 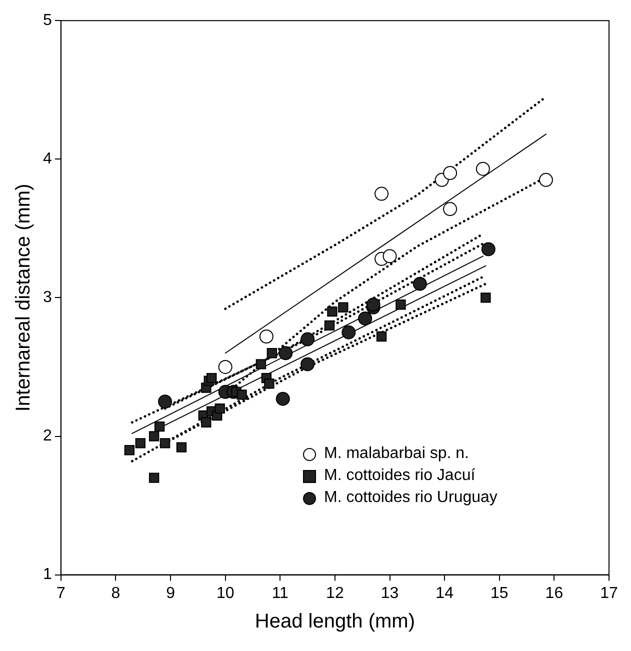 What do you see at coordinates (23, 298) in the screenshot?
I see `y-axis-title: Internareal distance (mm)` at bounding box center [23, 298].